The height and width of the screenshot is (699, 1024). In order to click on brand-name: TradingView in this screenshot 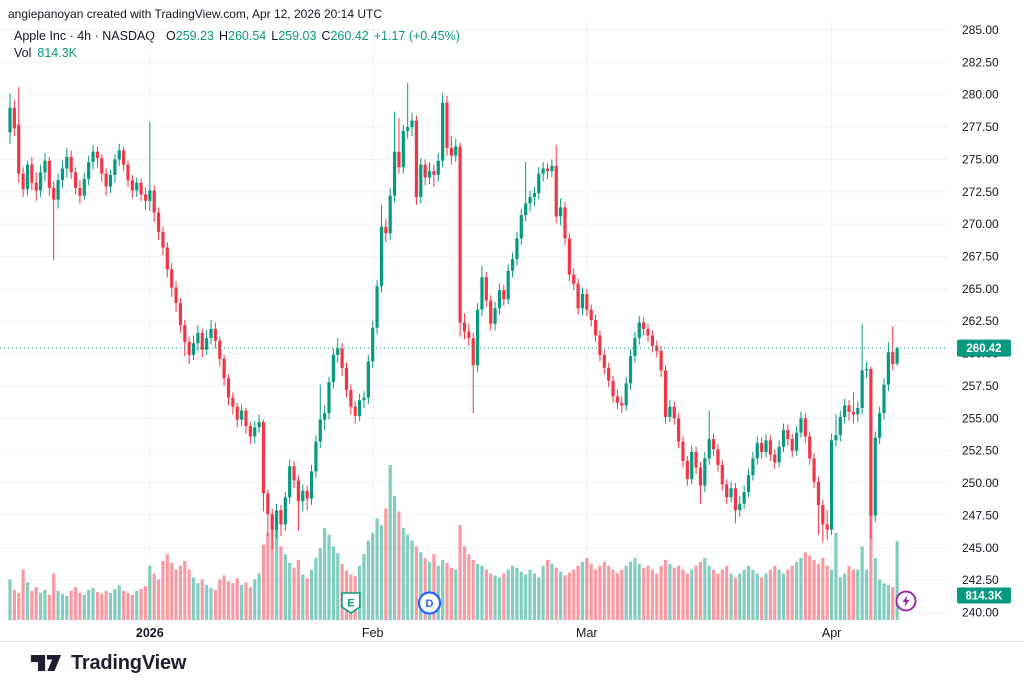, I will do `click(129, 662)`.